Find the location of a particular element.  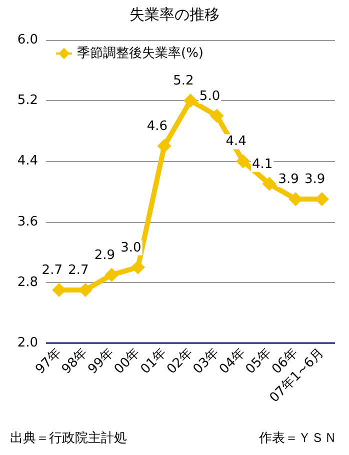

data-label: 5.0 is located at coordinates (209, 96).